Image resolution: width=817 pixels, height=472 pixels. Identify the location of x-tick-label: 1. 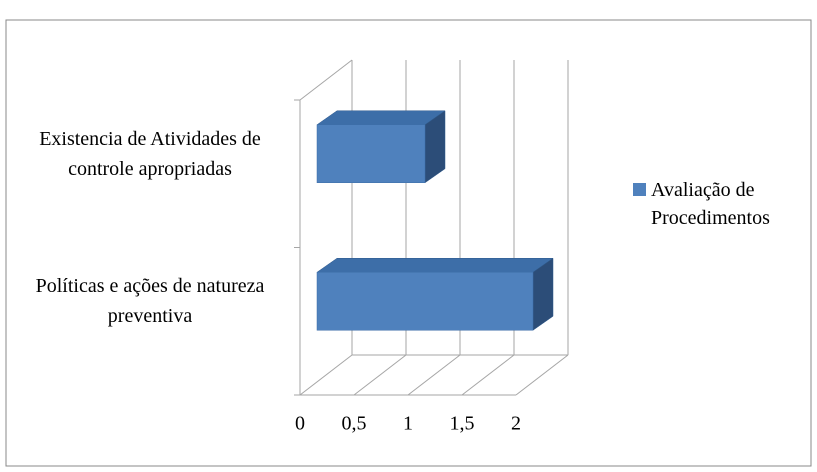
(408, 424).